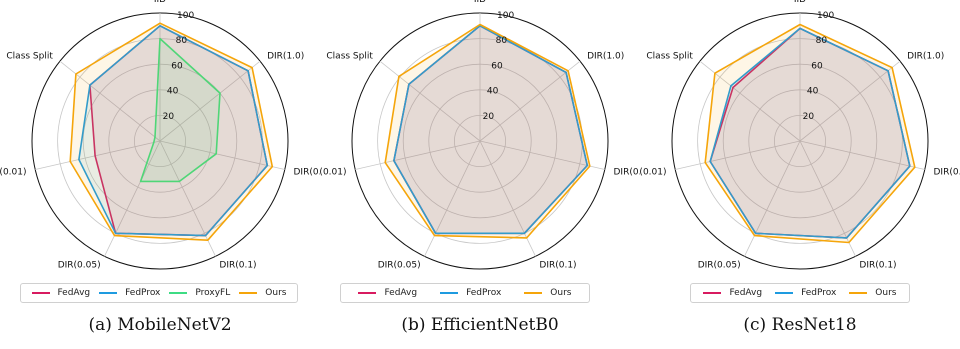 The height and width of the screenshot is (349, 960). Describe the element at coordinates (480, 325) in the screenshot. I see `chart-caption: (b) EfficientNetB0` at that location.